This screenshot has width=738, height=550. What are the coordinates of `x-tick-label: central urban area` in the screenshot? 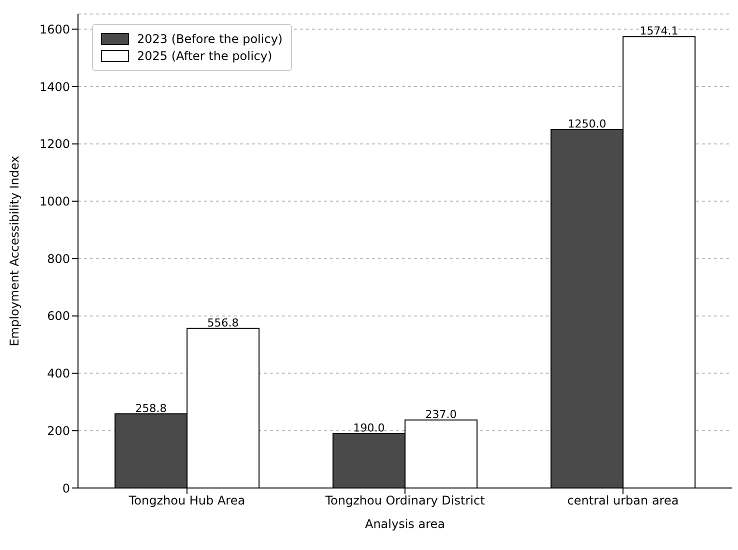 It's located at (623, 501).